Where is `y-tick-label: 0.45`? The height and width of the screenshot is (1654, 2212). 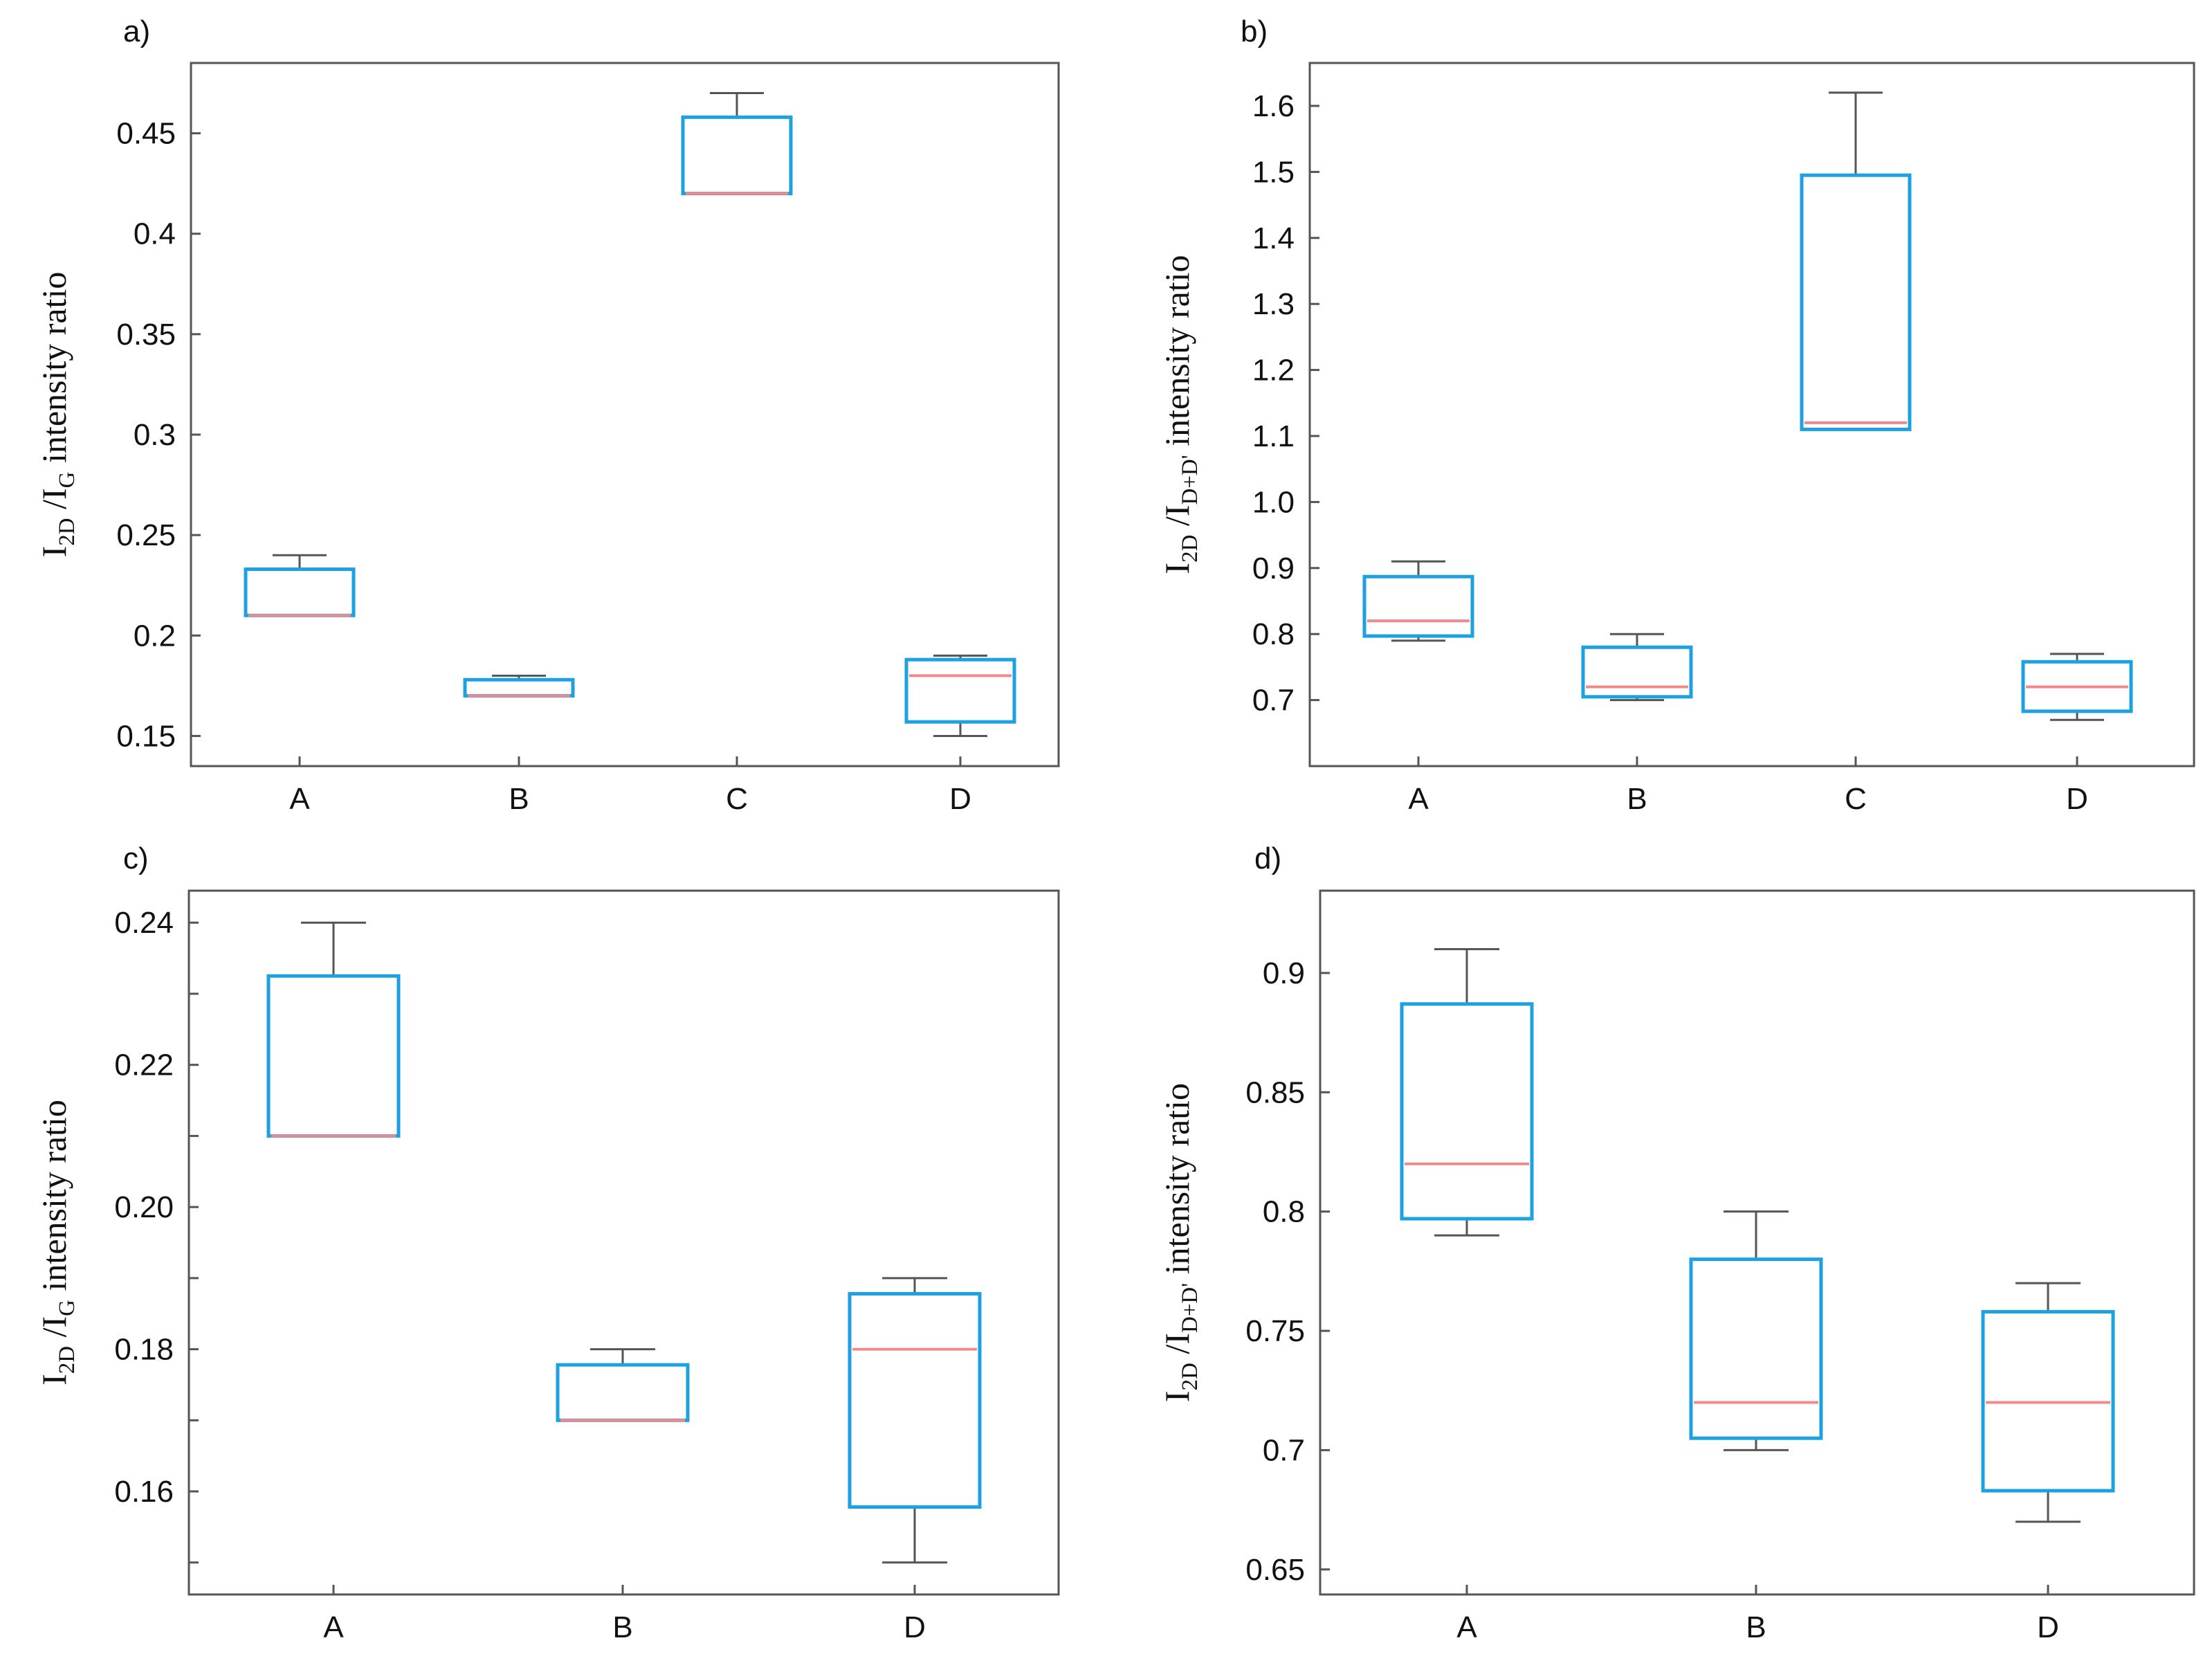 y-tick-label: 0.45 is located at coordinates (146, 134).